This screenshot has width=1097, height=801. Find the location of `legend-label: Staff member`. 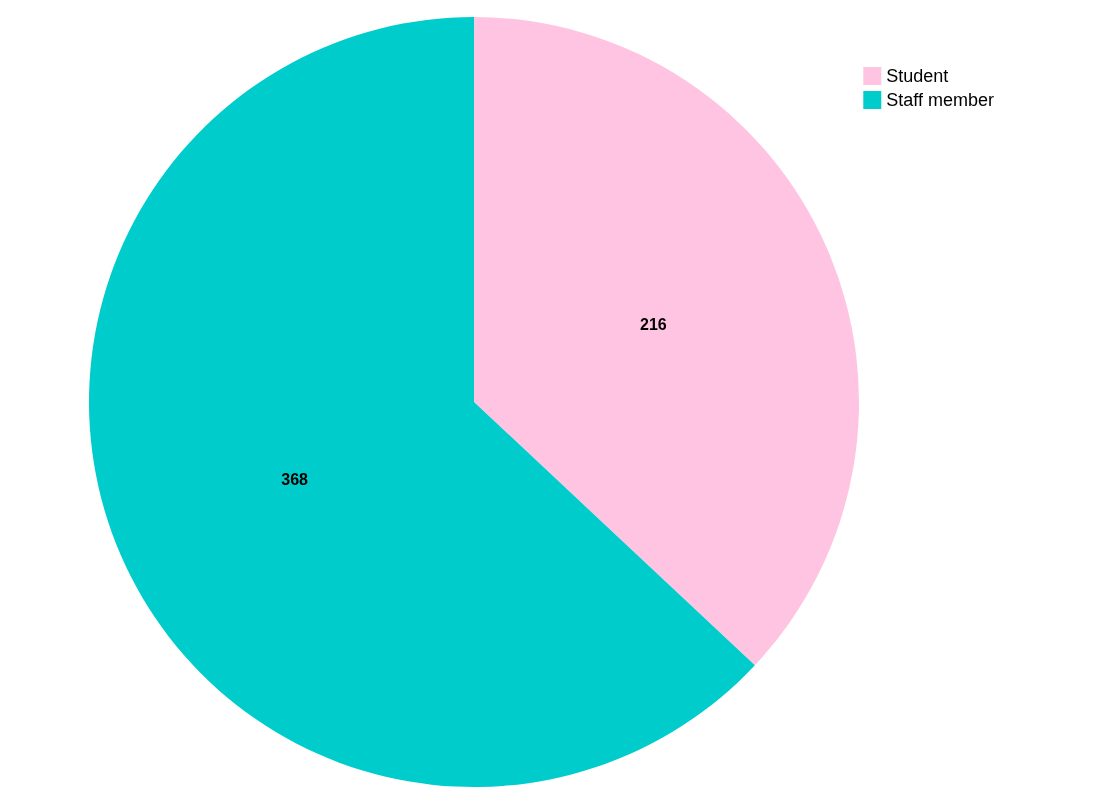

legend-label: Staff member is located at coordinates (940, 100).